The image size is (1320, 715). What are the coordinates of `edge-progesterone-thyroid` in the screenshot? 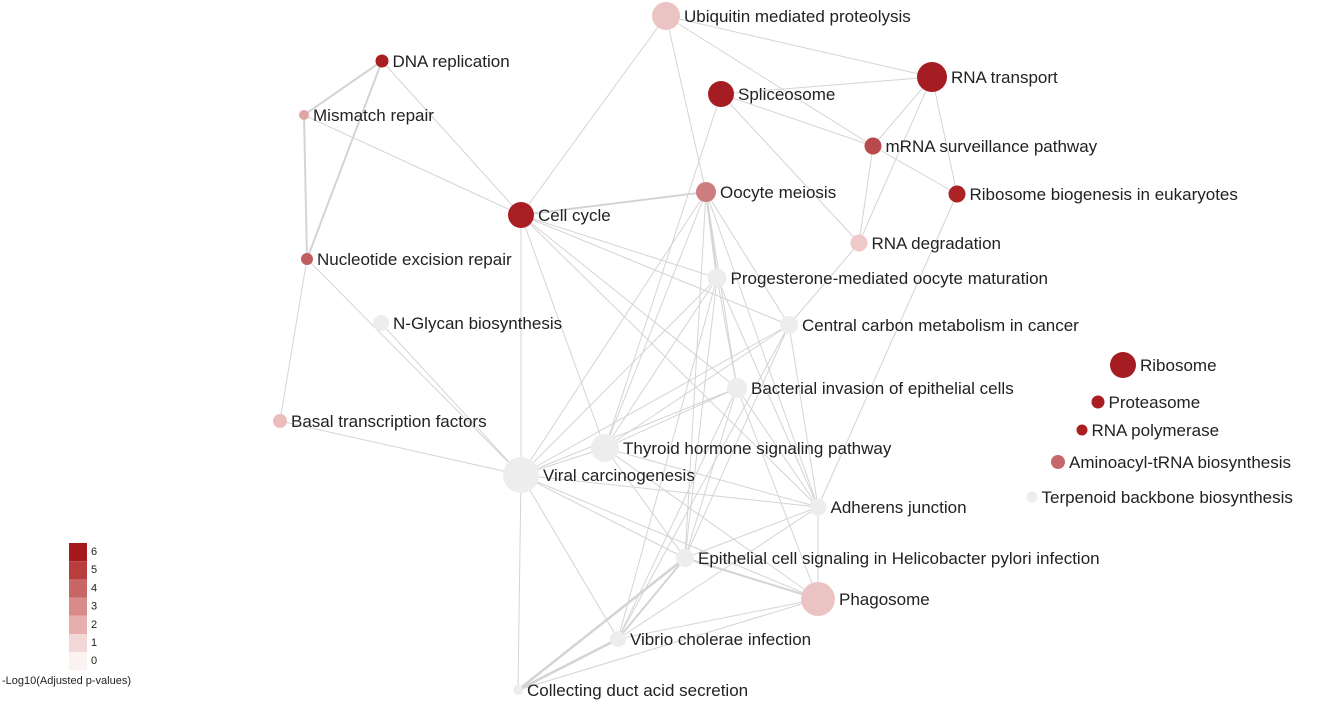 It's located at (661, 363).